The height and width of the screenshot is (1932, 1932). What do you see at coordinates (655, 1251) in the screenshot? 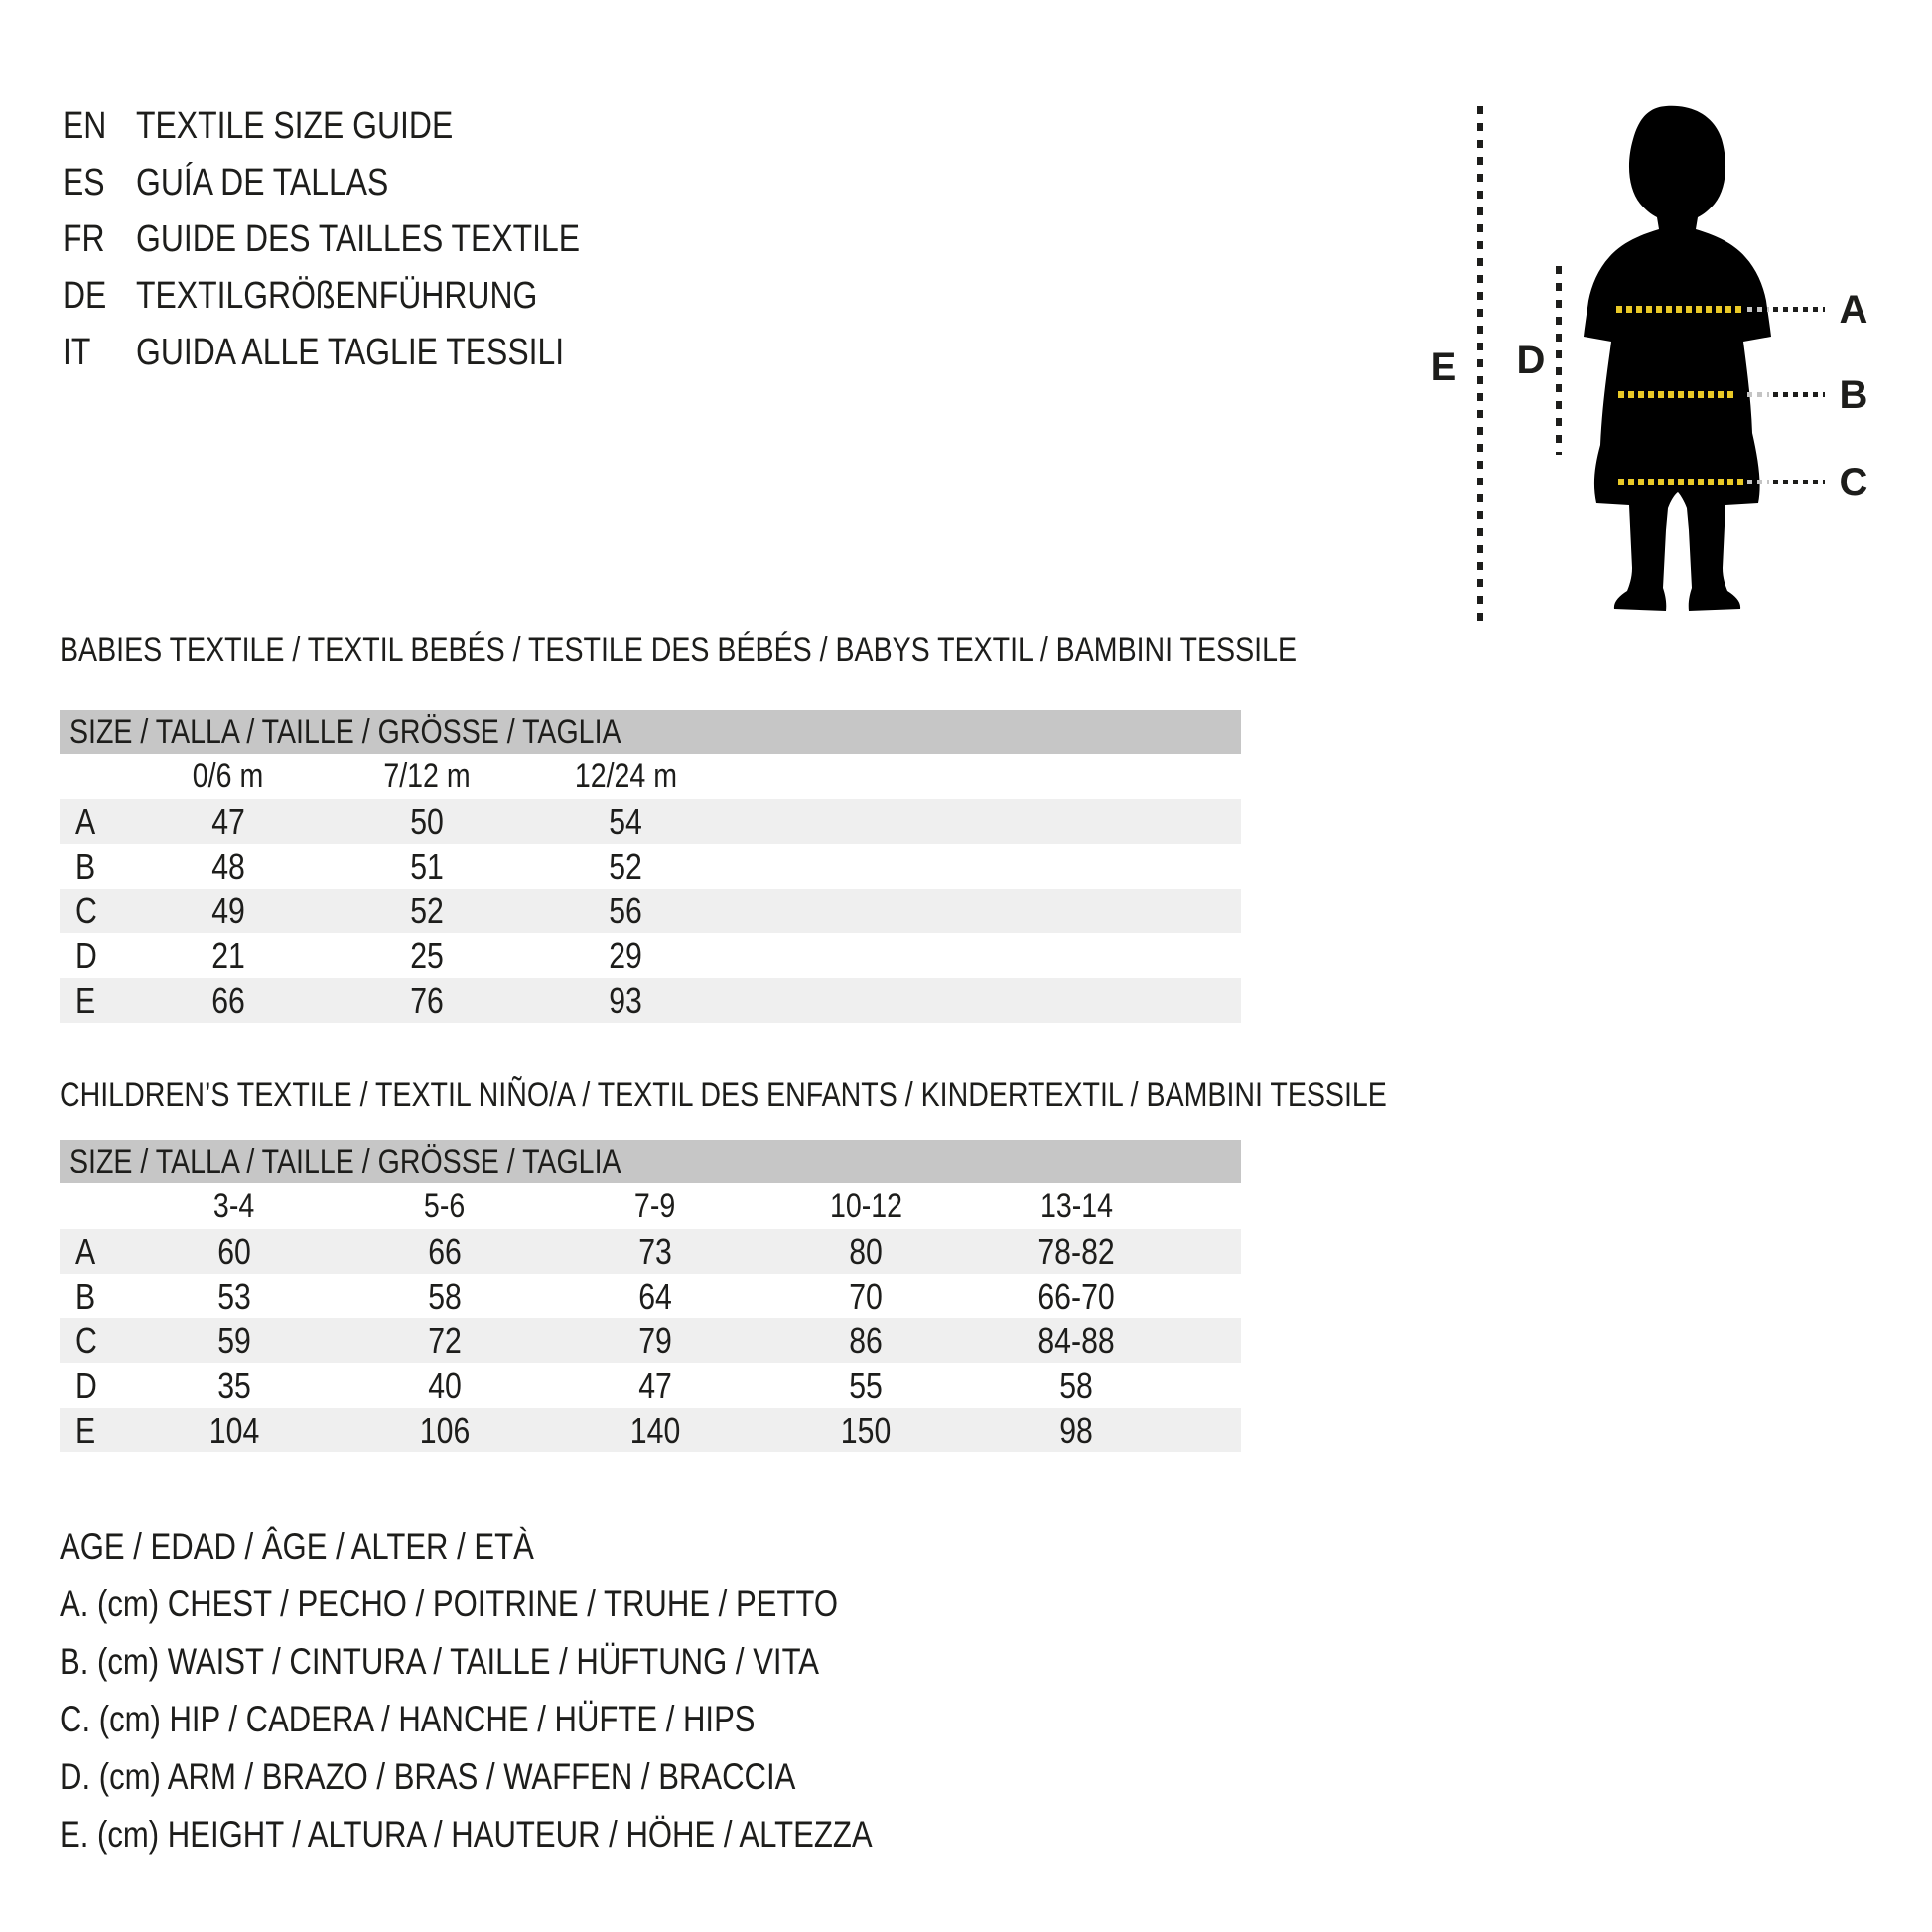
I see `cell-value: 73` at bounding box center [655, 1251].